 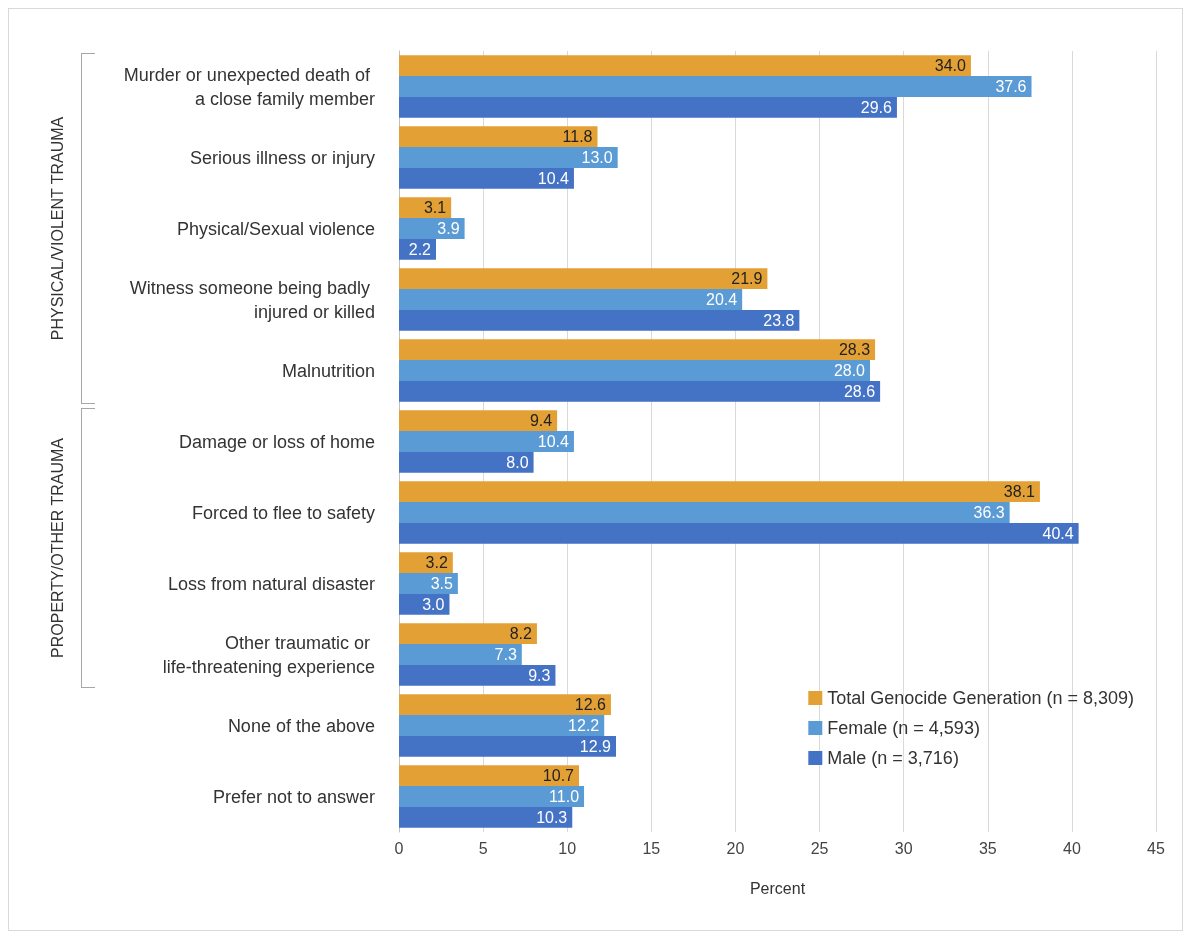 I want to click on y-tick-label: Other traumatic or life-threatening experience, so click(x=268, y=654).